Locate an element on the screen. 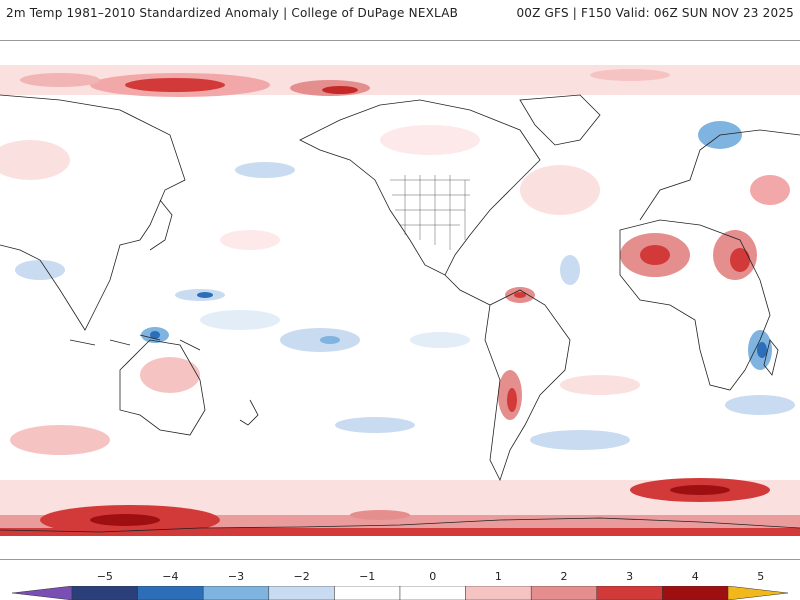  africa-outline is located at coordinates (695, 305).